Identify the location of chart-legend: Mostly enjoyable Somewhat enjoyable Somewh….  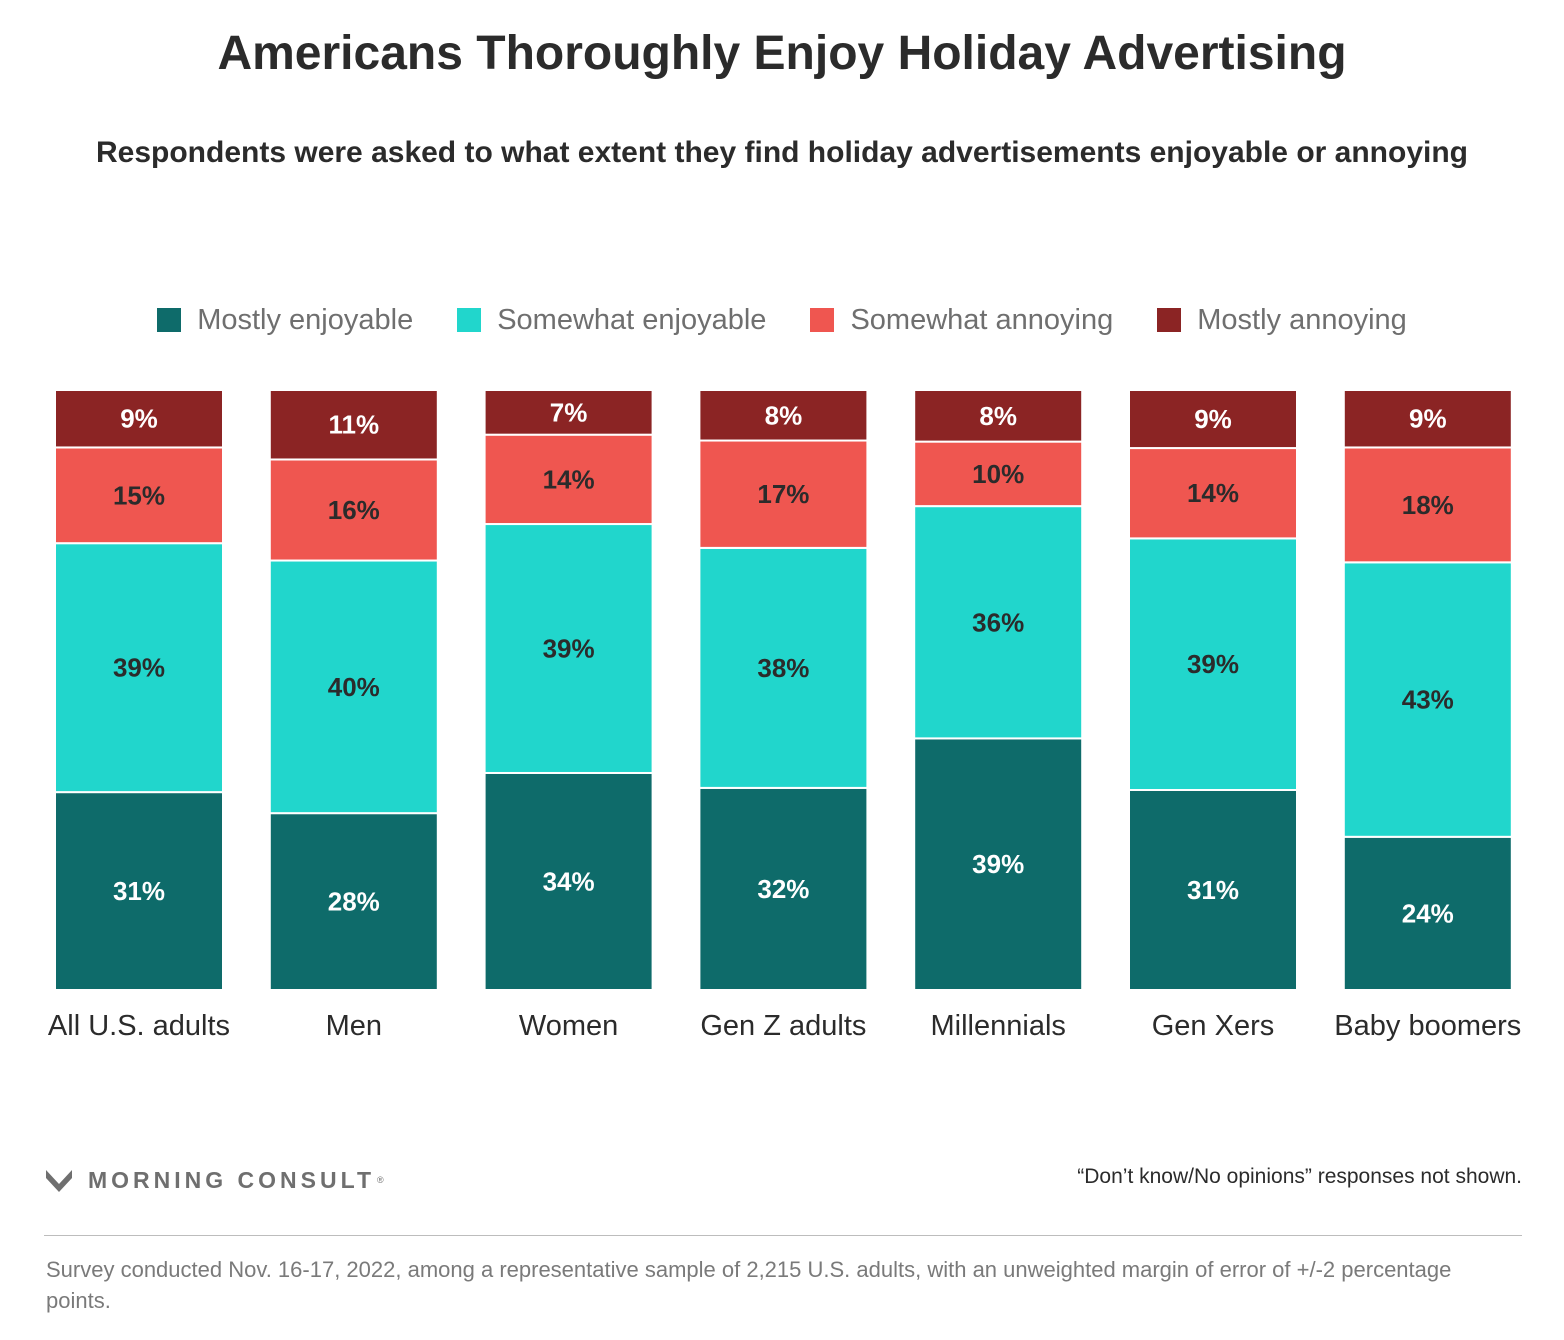
(782, 320).